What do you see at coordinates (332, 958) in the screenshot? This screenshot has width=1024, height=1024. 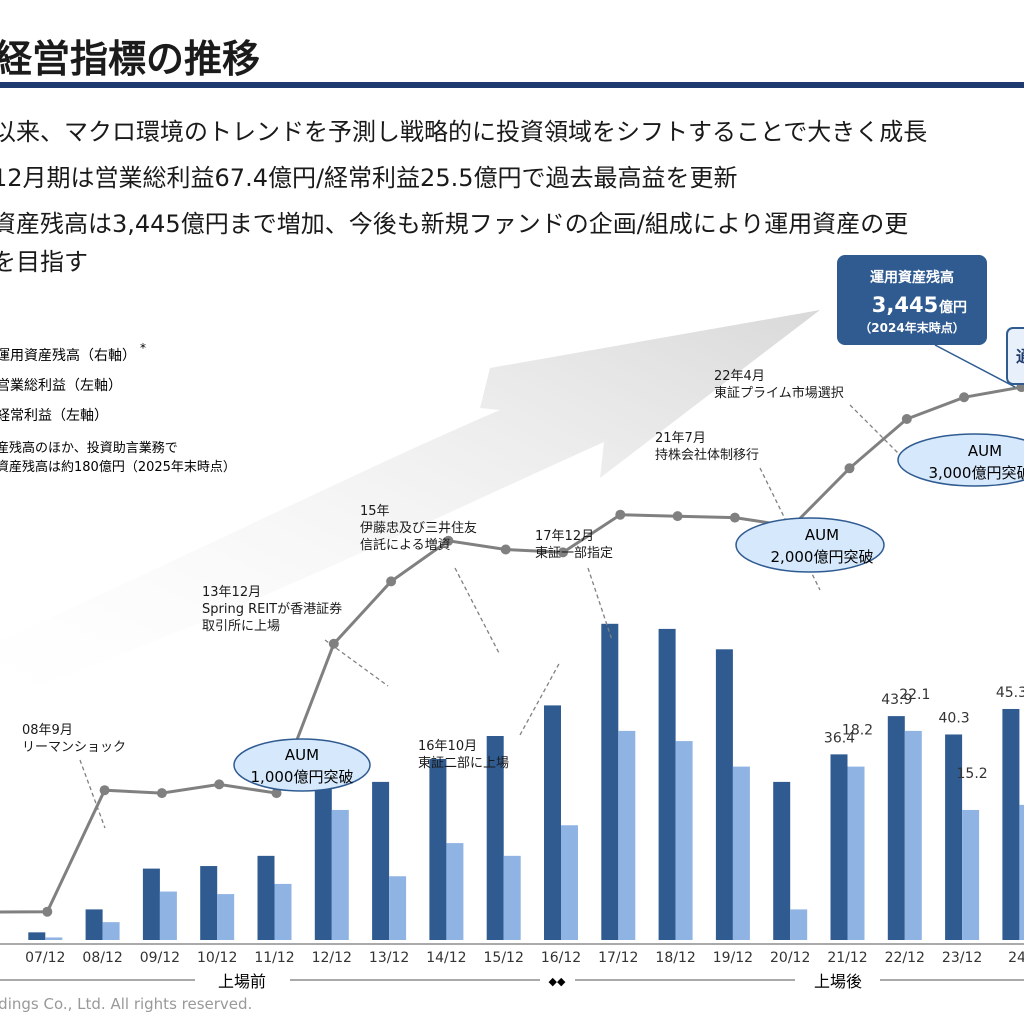 I see `x-tick-label: 12/12` at bounding box center [332, 958].